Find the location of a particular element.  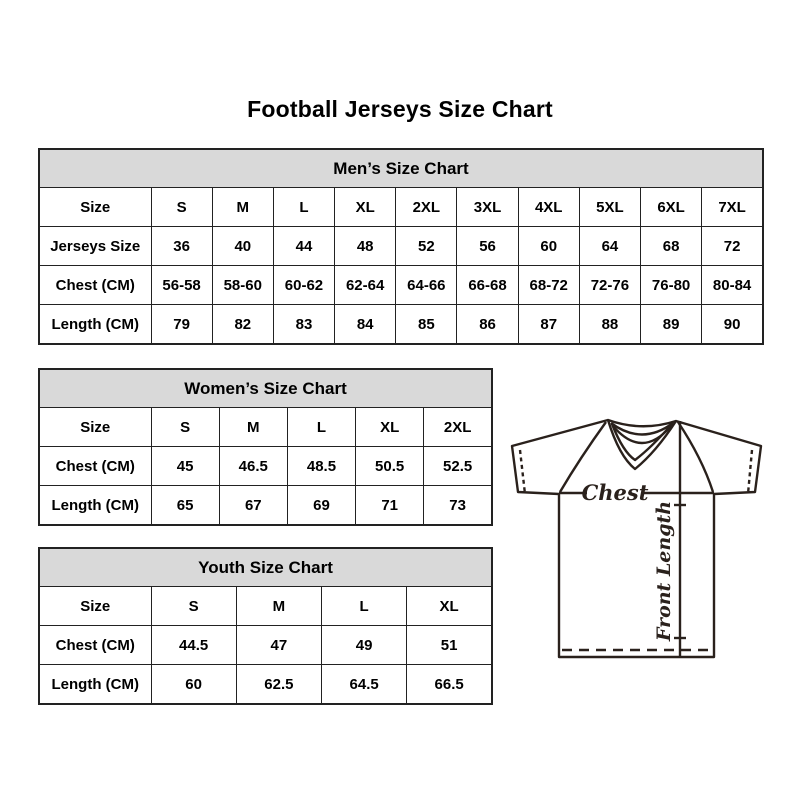

value-cell: 48 is located at coordinates (365, 246).